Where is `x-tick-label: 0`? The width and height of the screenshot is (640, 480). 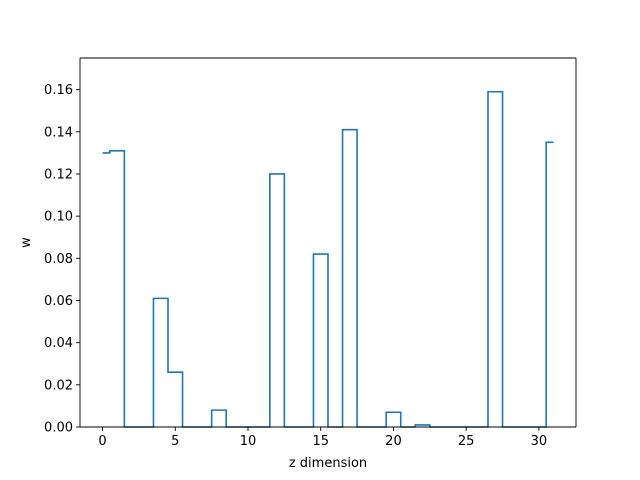 x-tick-label: 0 is located at coordinates (102, 441).